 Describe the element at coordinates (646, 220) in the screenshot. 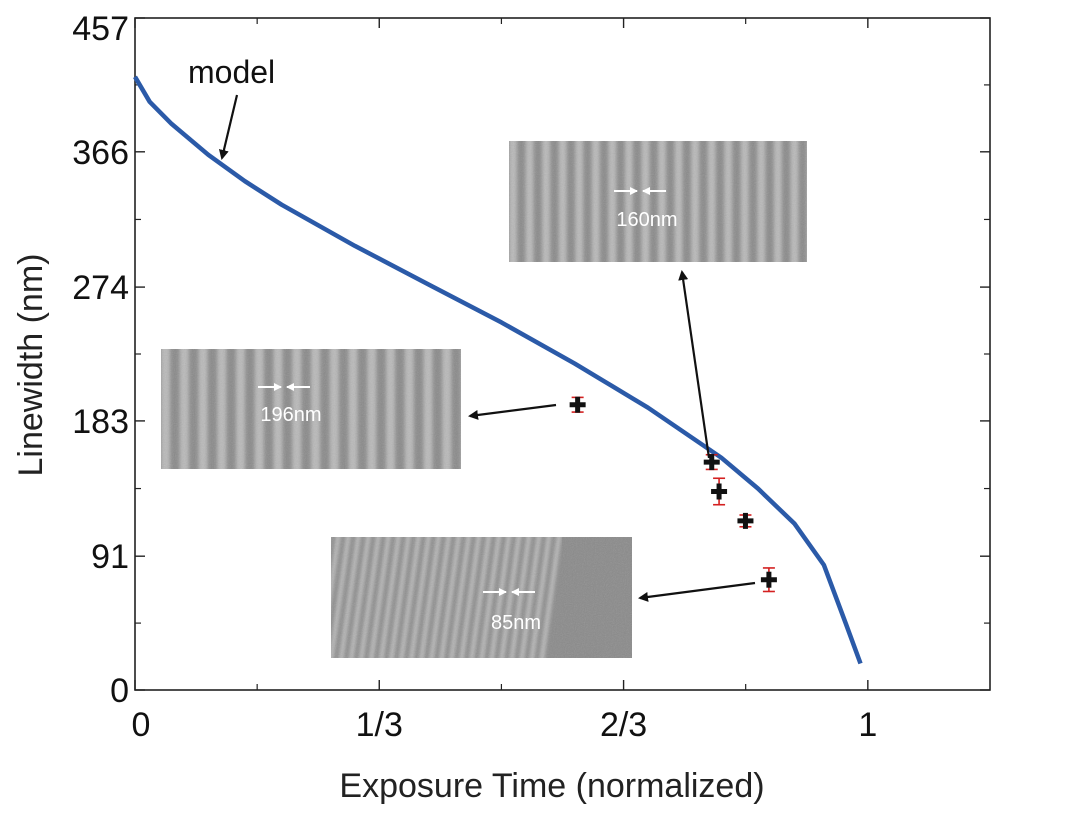

I see `inset-scale-label: 160nm` at that location.